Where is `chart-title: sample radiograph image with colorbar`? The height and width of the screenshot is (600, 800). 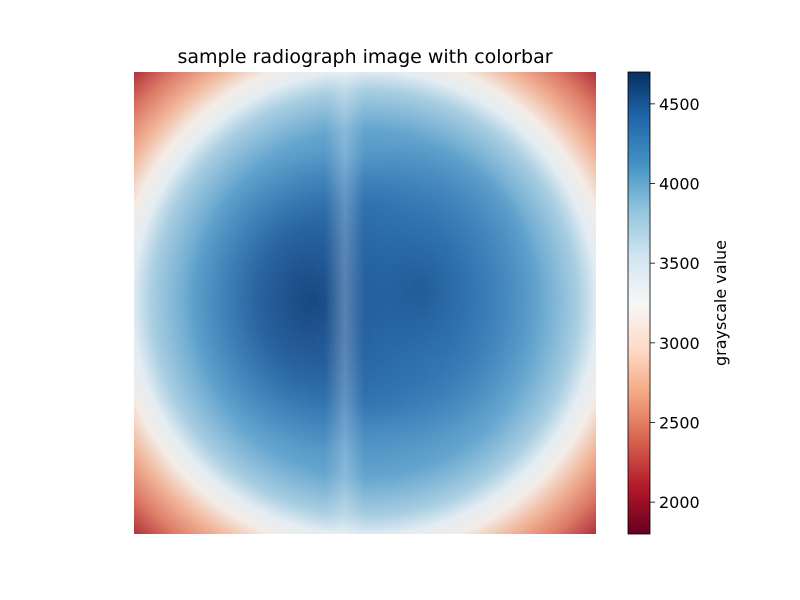
chart-title: sample radiograph image with colorbar is located at coordinates (364, 57).